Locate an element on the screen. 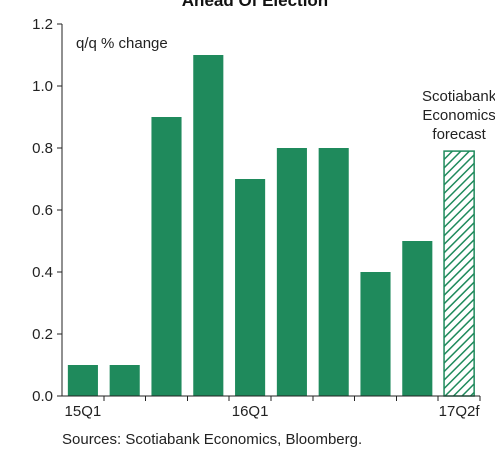  y-tick-label: 0.6 is located at coordinates (42, 210).